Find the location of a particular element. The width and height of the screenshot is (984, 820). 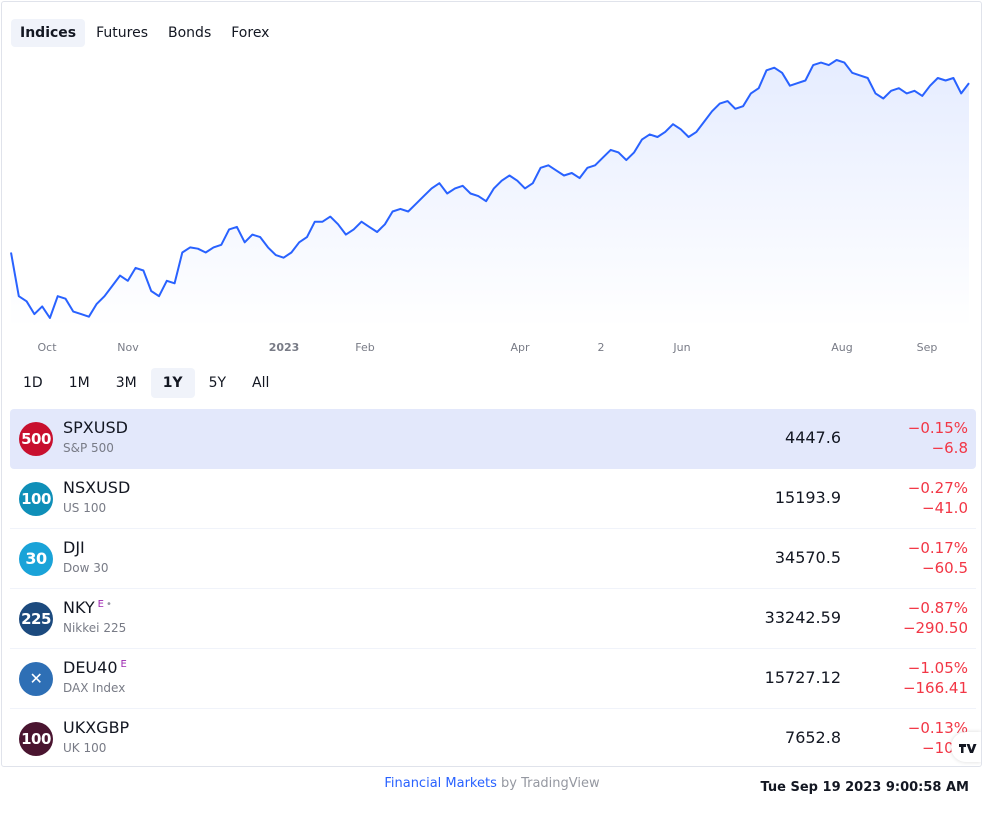

symbol-description: US 100 is located at coordinates (85, 508).